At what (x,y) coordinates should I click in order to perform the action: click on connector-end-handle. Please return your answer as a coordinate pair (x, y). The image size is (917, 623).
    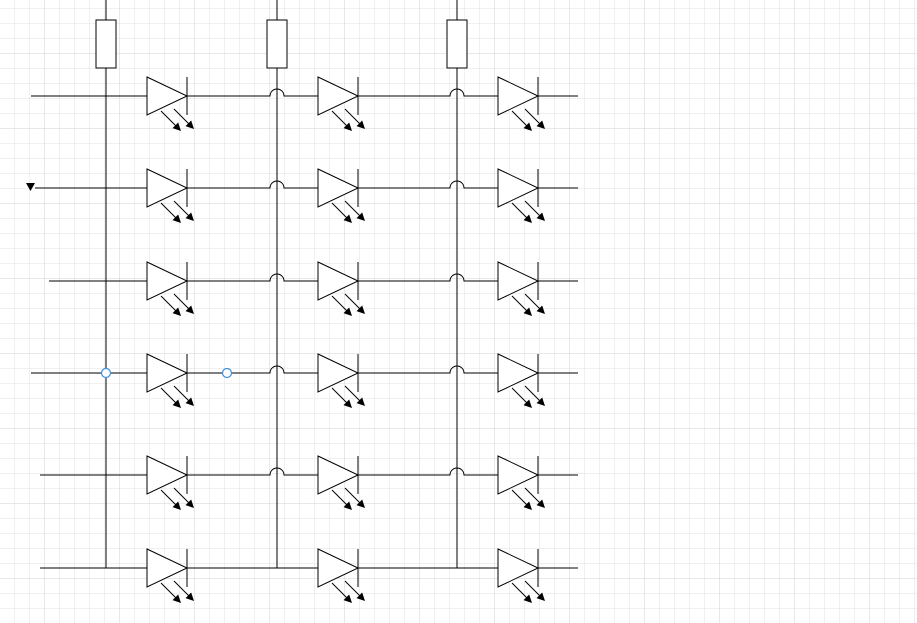
    Looking at the image, I should click on (227, 373).